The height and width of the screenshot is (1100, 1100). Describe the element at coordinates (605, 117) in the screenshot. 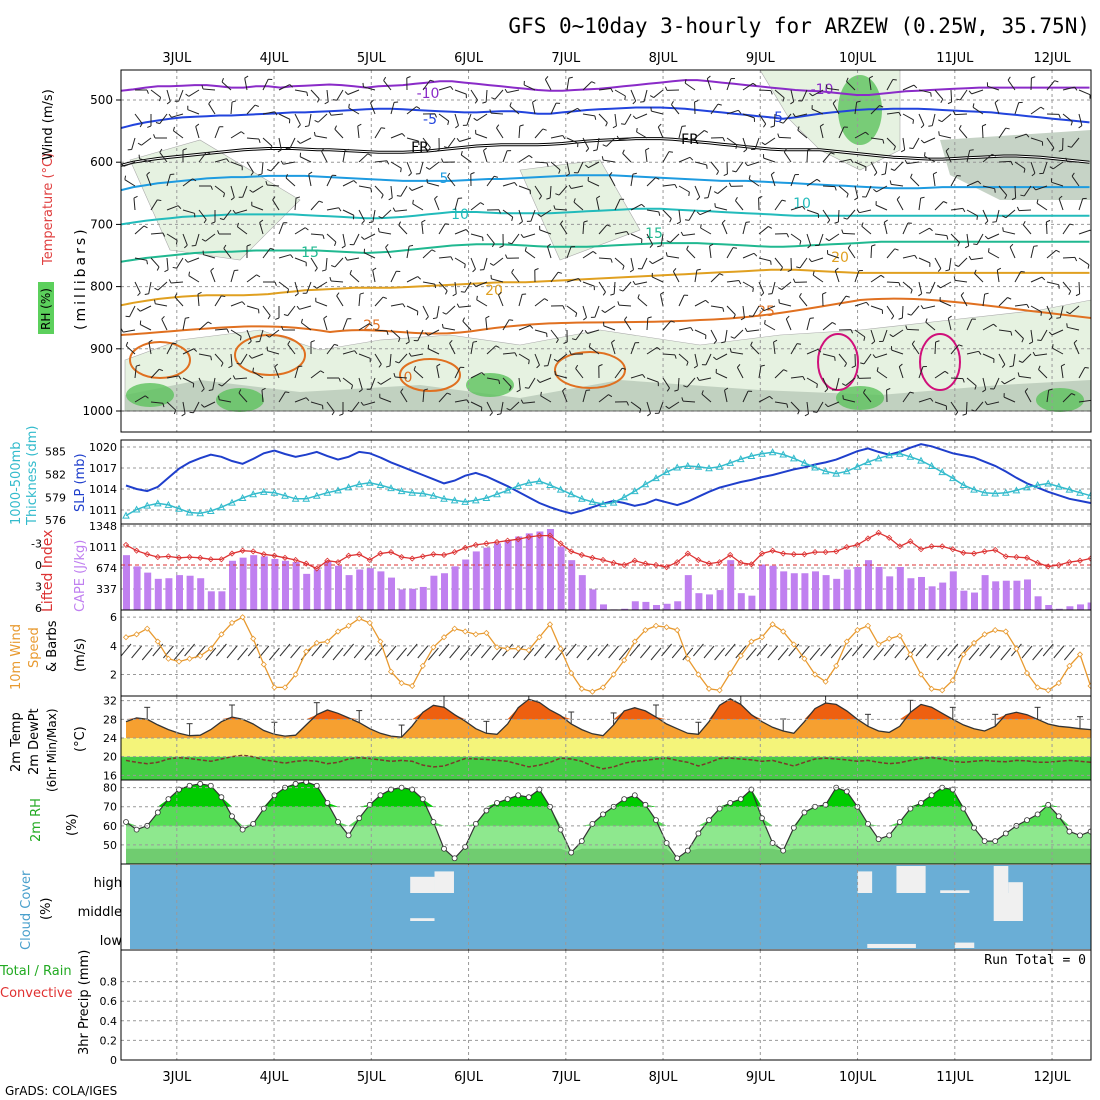

I see `isotherm-line` at that location.